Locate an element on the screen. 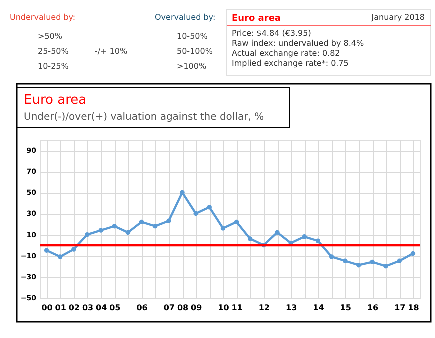 The image size is (435, 338). x-tick-label: 05 is located at coordinates (116, 308).